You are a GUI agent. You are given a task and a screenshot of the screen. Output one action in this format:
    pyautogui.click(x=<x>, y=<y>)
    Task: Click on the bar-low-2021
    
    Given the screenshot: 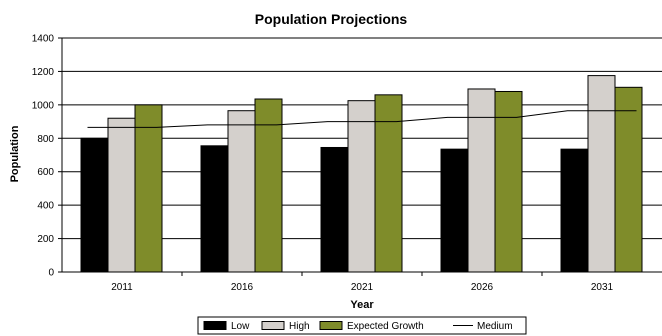 What is the action you would take?
    pyautogui.click(x=334, y=209)
    